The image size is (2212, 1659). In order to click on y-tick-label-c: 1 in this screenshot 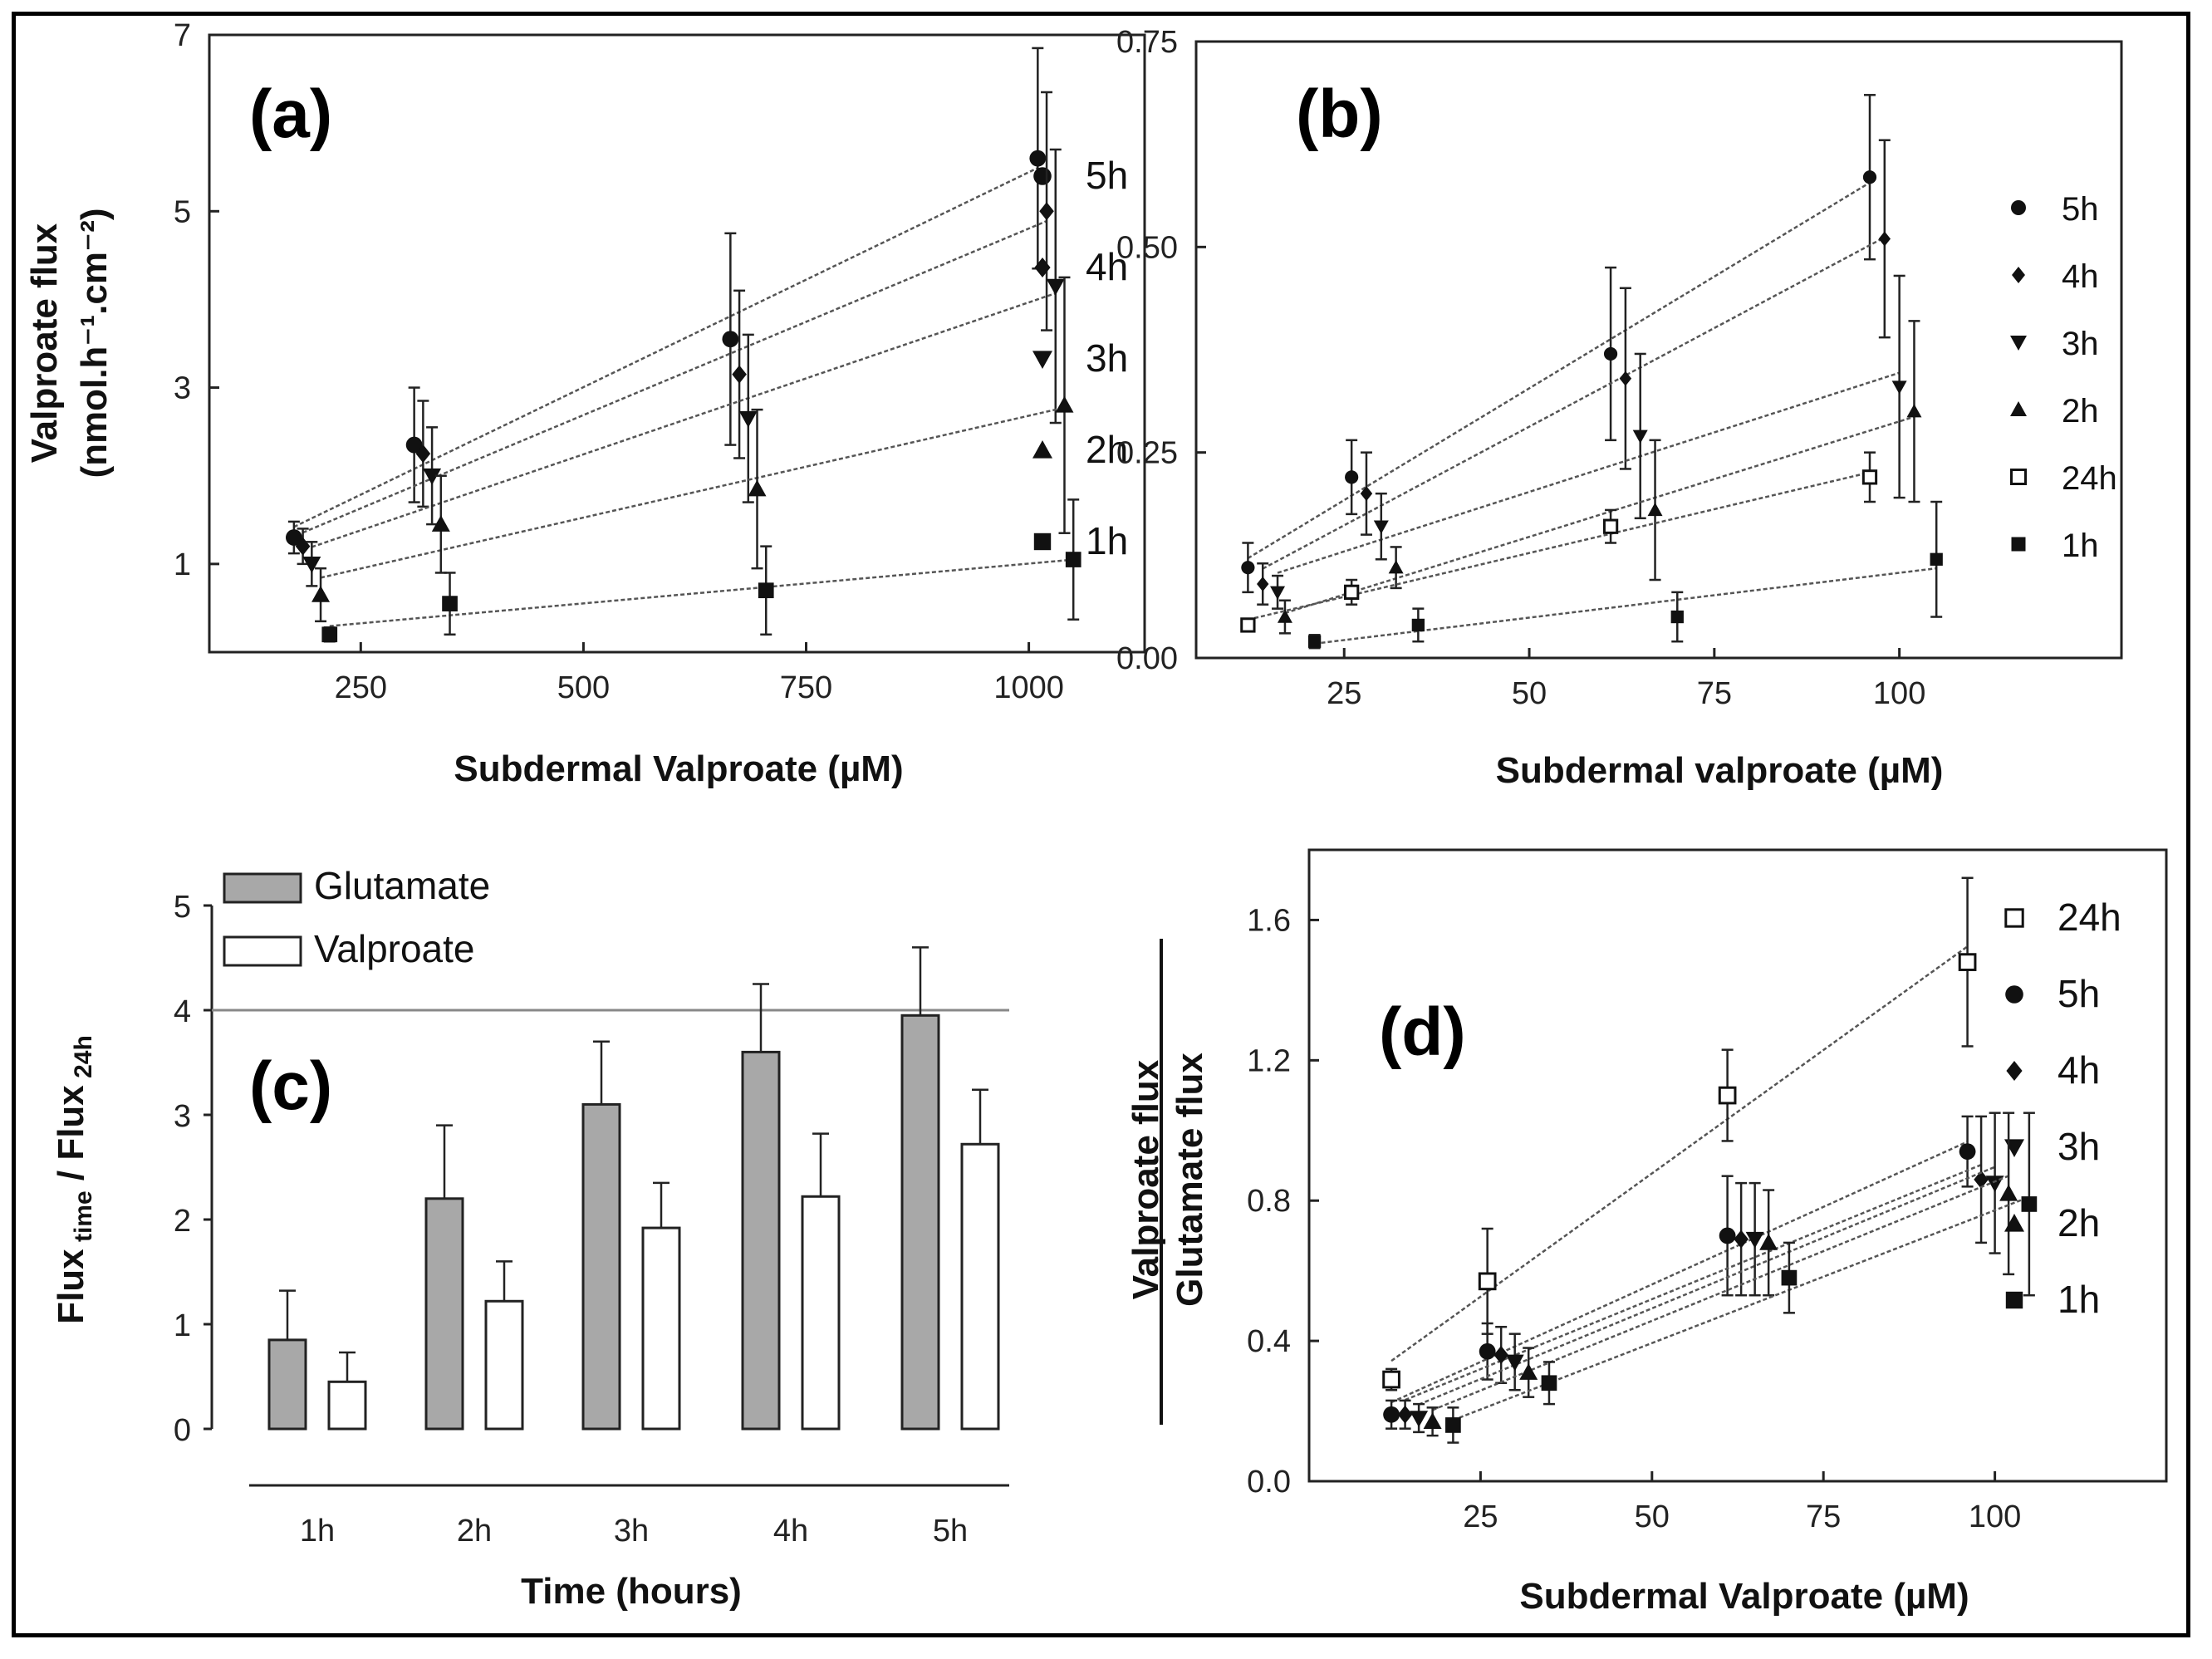, I will do `click(182, 1325)`.